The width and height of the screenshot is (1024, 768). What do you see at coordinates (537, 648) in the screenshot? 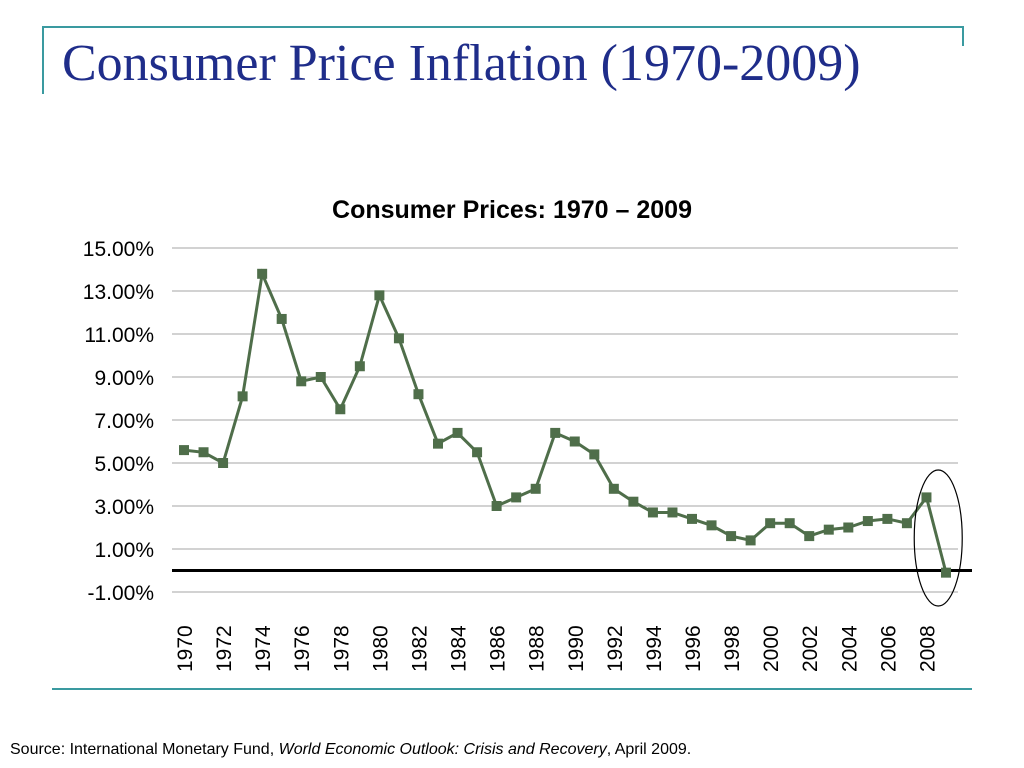
I see `x-tick-label: 1988` at bounding box center [537, 648].